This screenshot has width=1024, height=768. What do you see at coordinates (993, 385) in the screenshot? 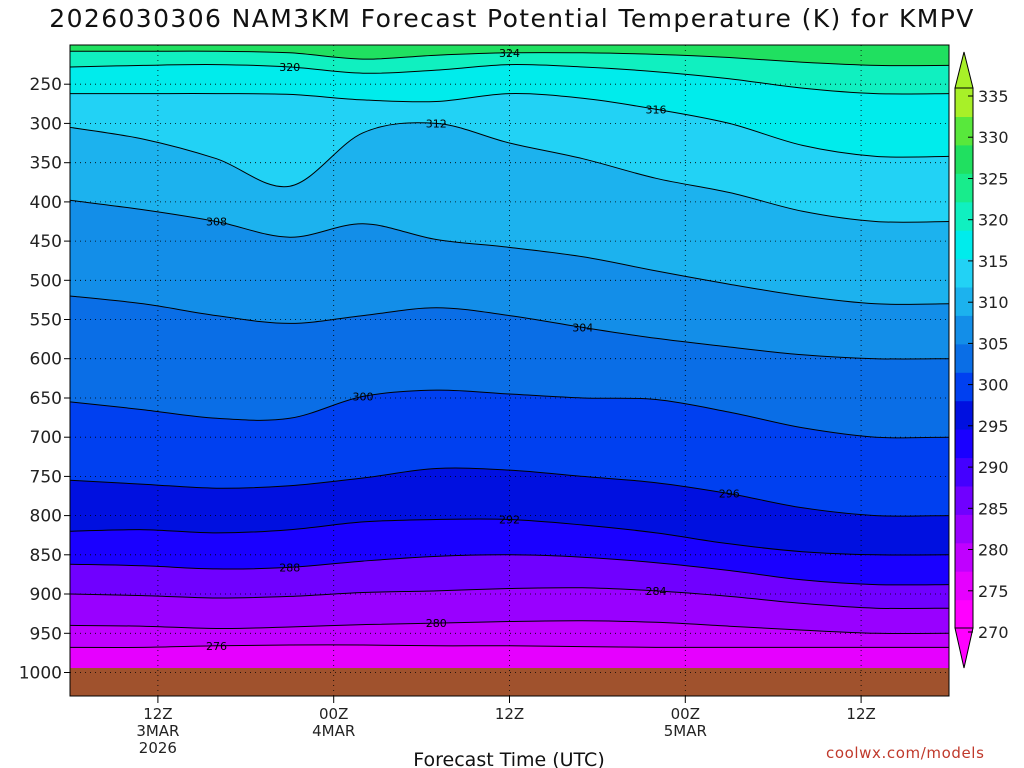
I see `colorbar-label: 300` at bounding box center [993, 385].